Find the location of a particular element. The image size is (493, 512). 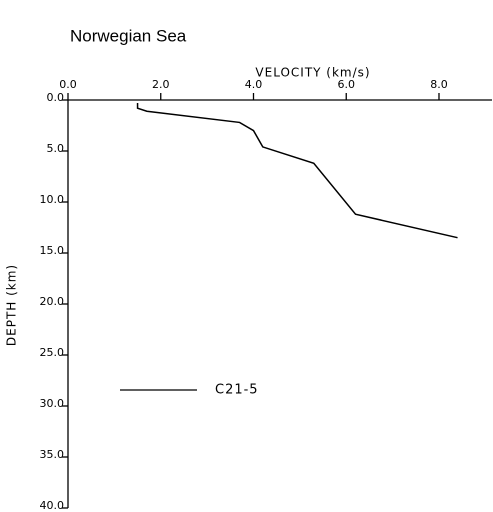

y-tick-label: 5.0 is located at coordinates (56, 148).